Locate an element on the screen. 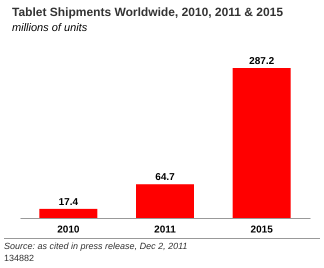 This screenshot has width=324, height=268. x-tick-label: 2010 is located at coordinates (68, 230).